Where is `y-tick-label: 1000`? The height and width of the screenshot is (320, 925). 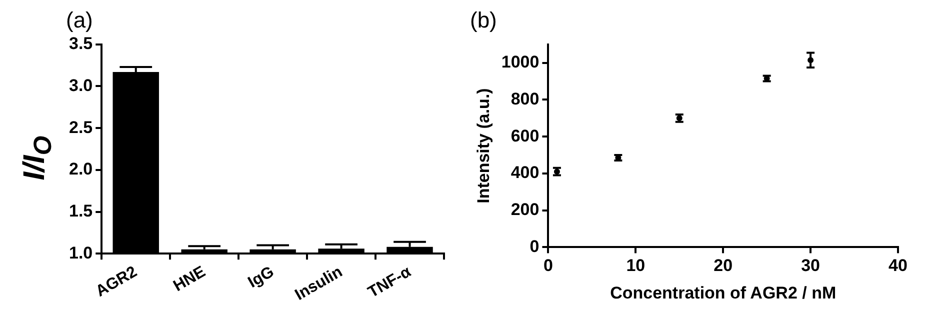
y-tick-label: 1000 is located at coordinates (520, 62).